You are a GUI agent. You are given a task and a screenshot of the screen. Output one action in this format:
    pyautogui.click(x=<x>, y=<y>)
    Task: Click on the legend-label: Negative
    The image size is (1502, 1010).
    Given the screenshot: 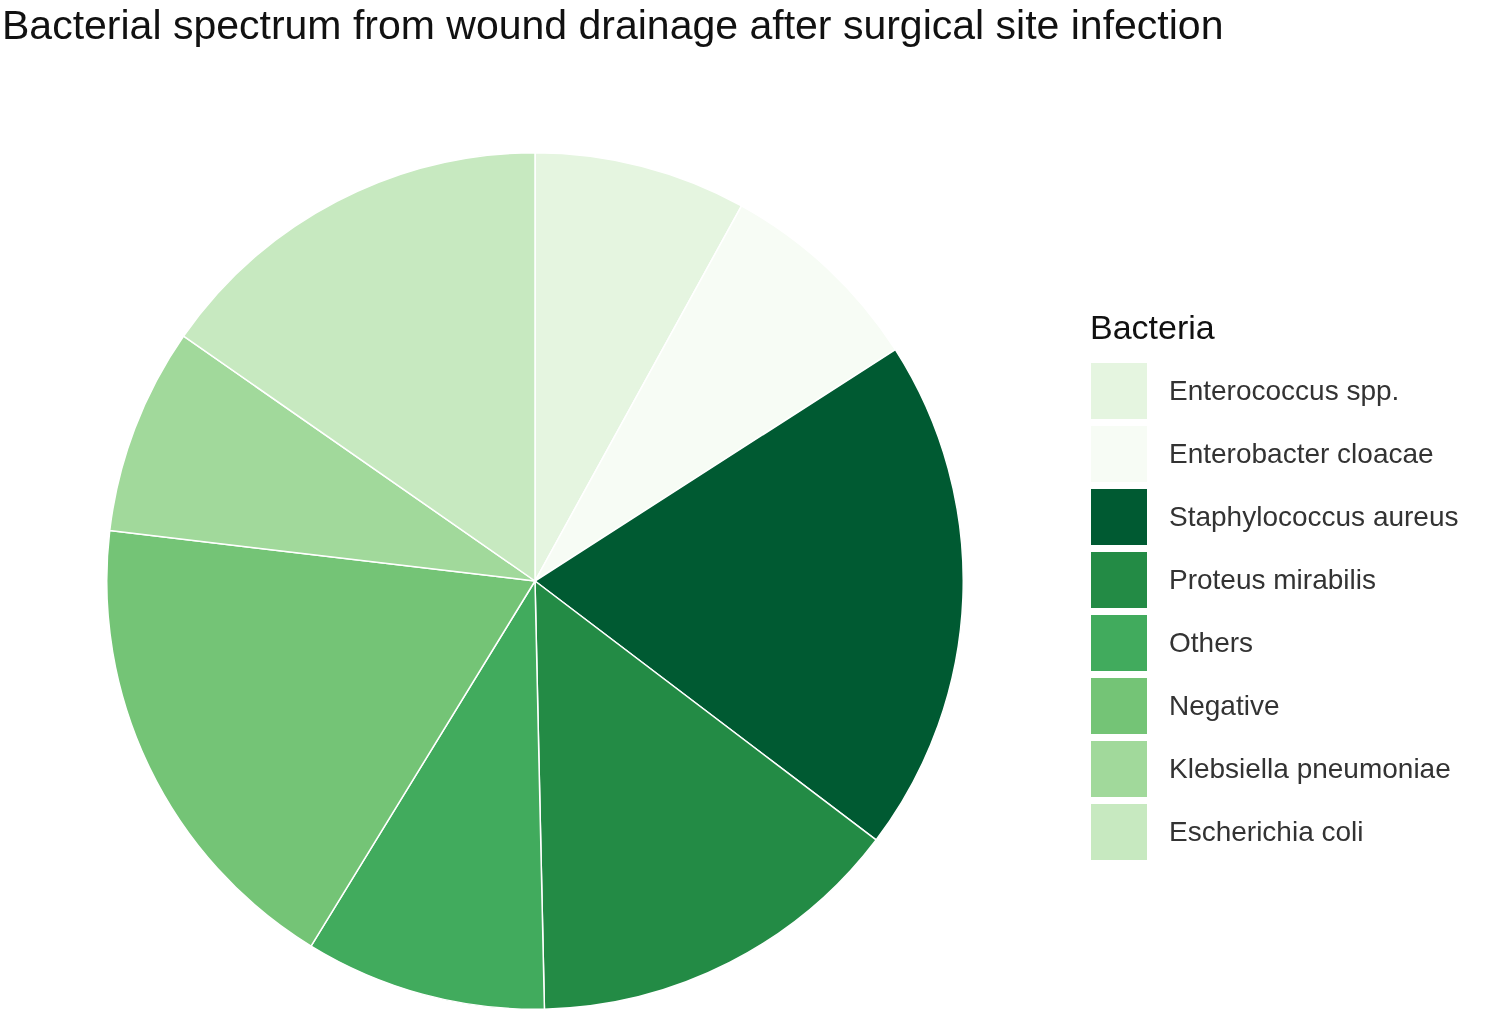 What is the action you would take?
    pyautogui.click(x=1224, y=705)
    